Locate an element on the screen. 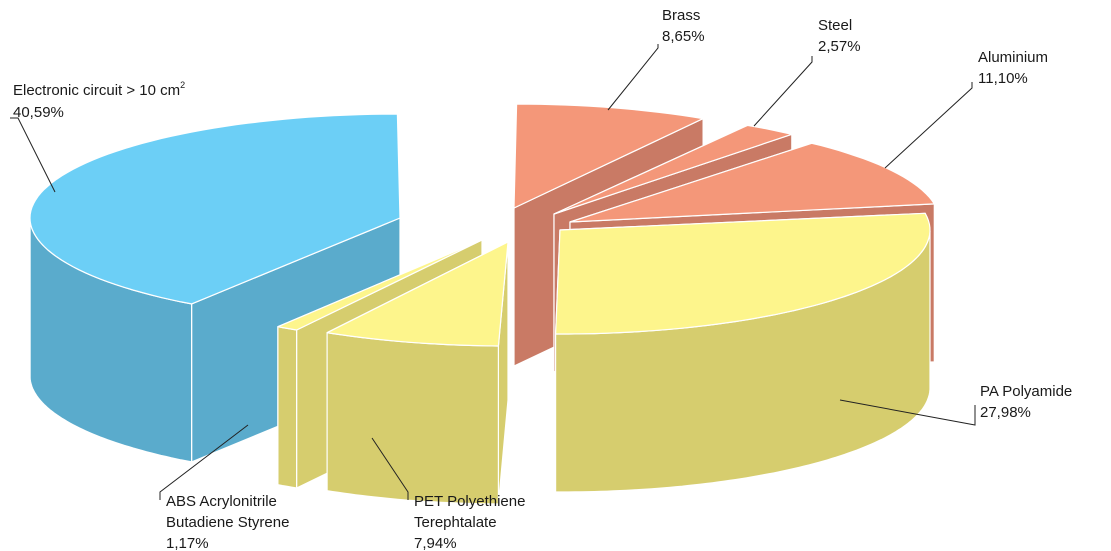 This screenshot has width=1111, height=551. label-pa: PA Polyamide is located at coordinates (1026, 391).